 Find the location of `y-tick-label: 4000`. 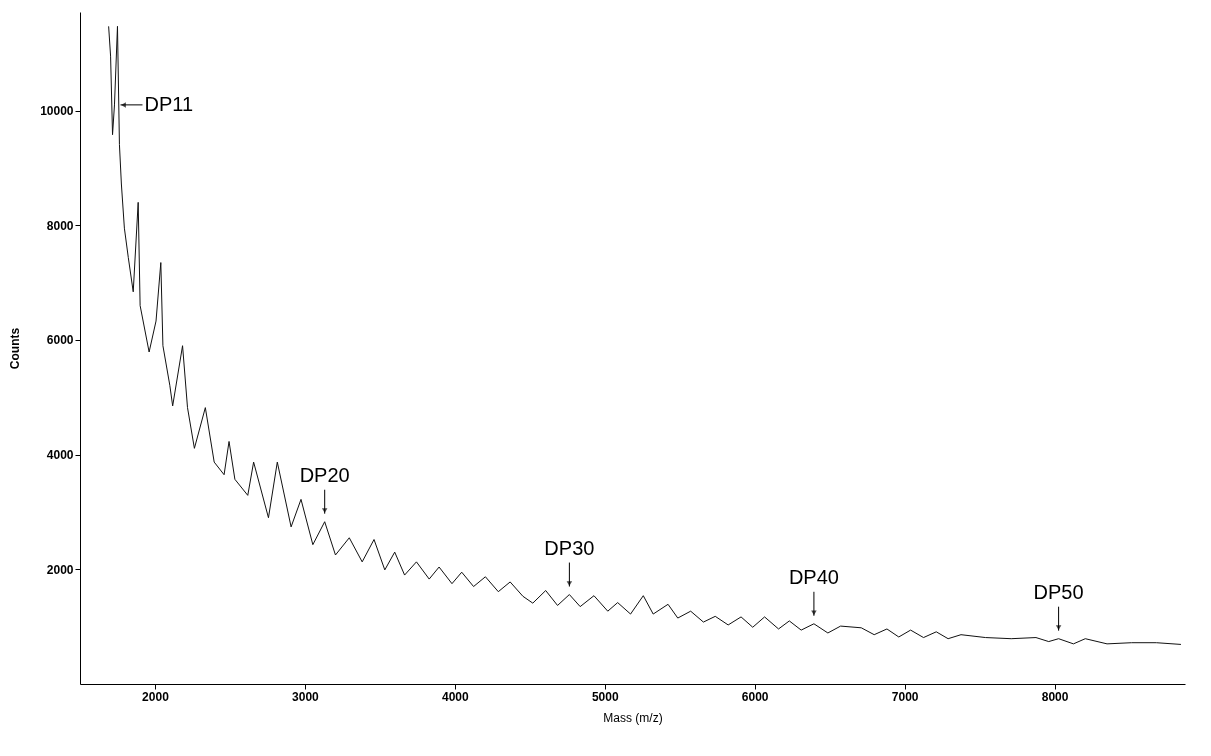

y-tick-label: 4000 is located at coordinates (60, 455).